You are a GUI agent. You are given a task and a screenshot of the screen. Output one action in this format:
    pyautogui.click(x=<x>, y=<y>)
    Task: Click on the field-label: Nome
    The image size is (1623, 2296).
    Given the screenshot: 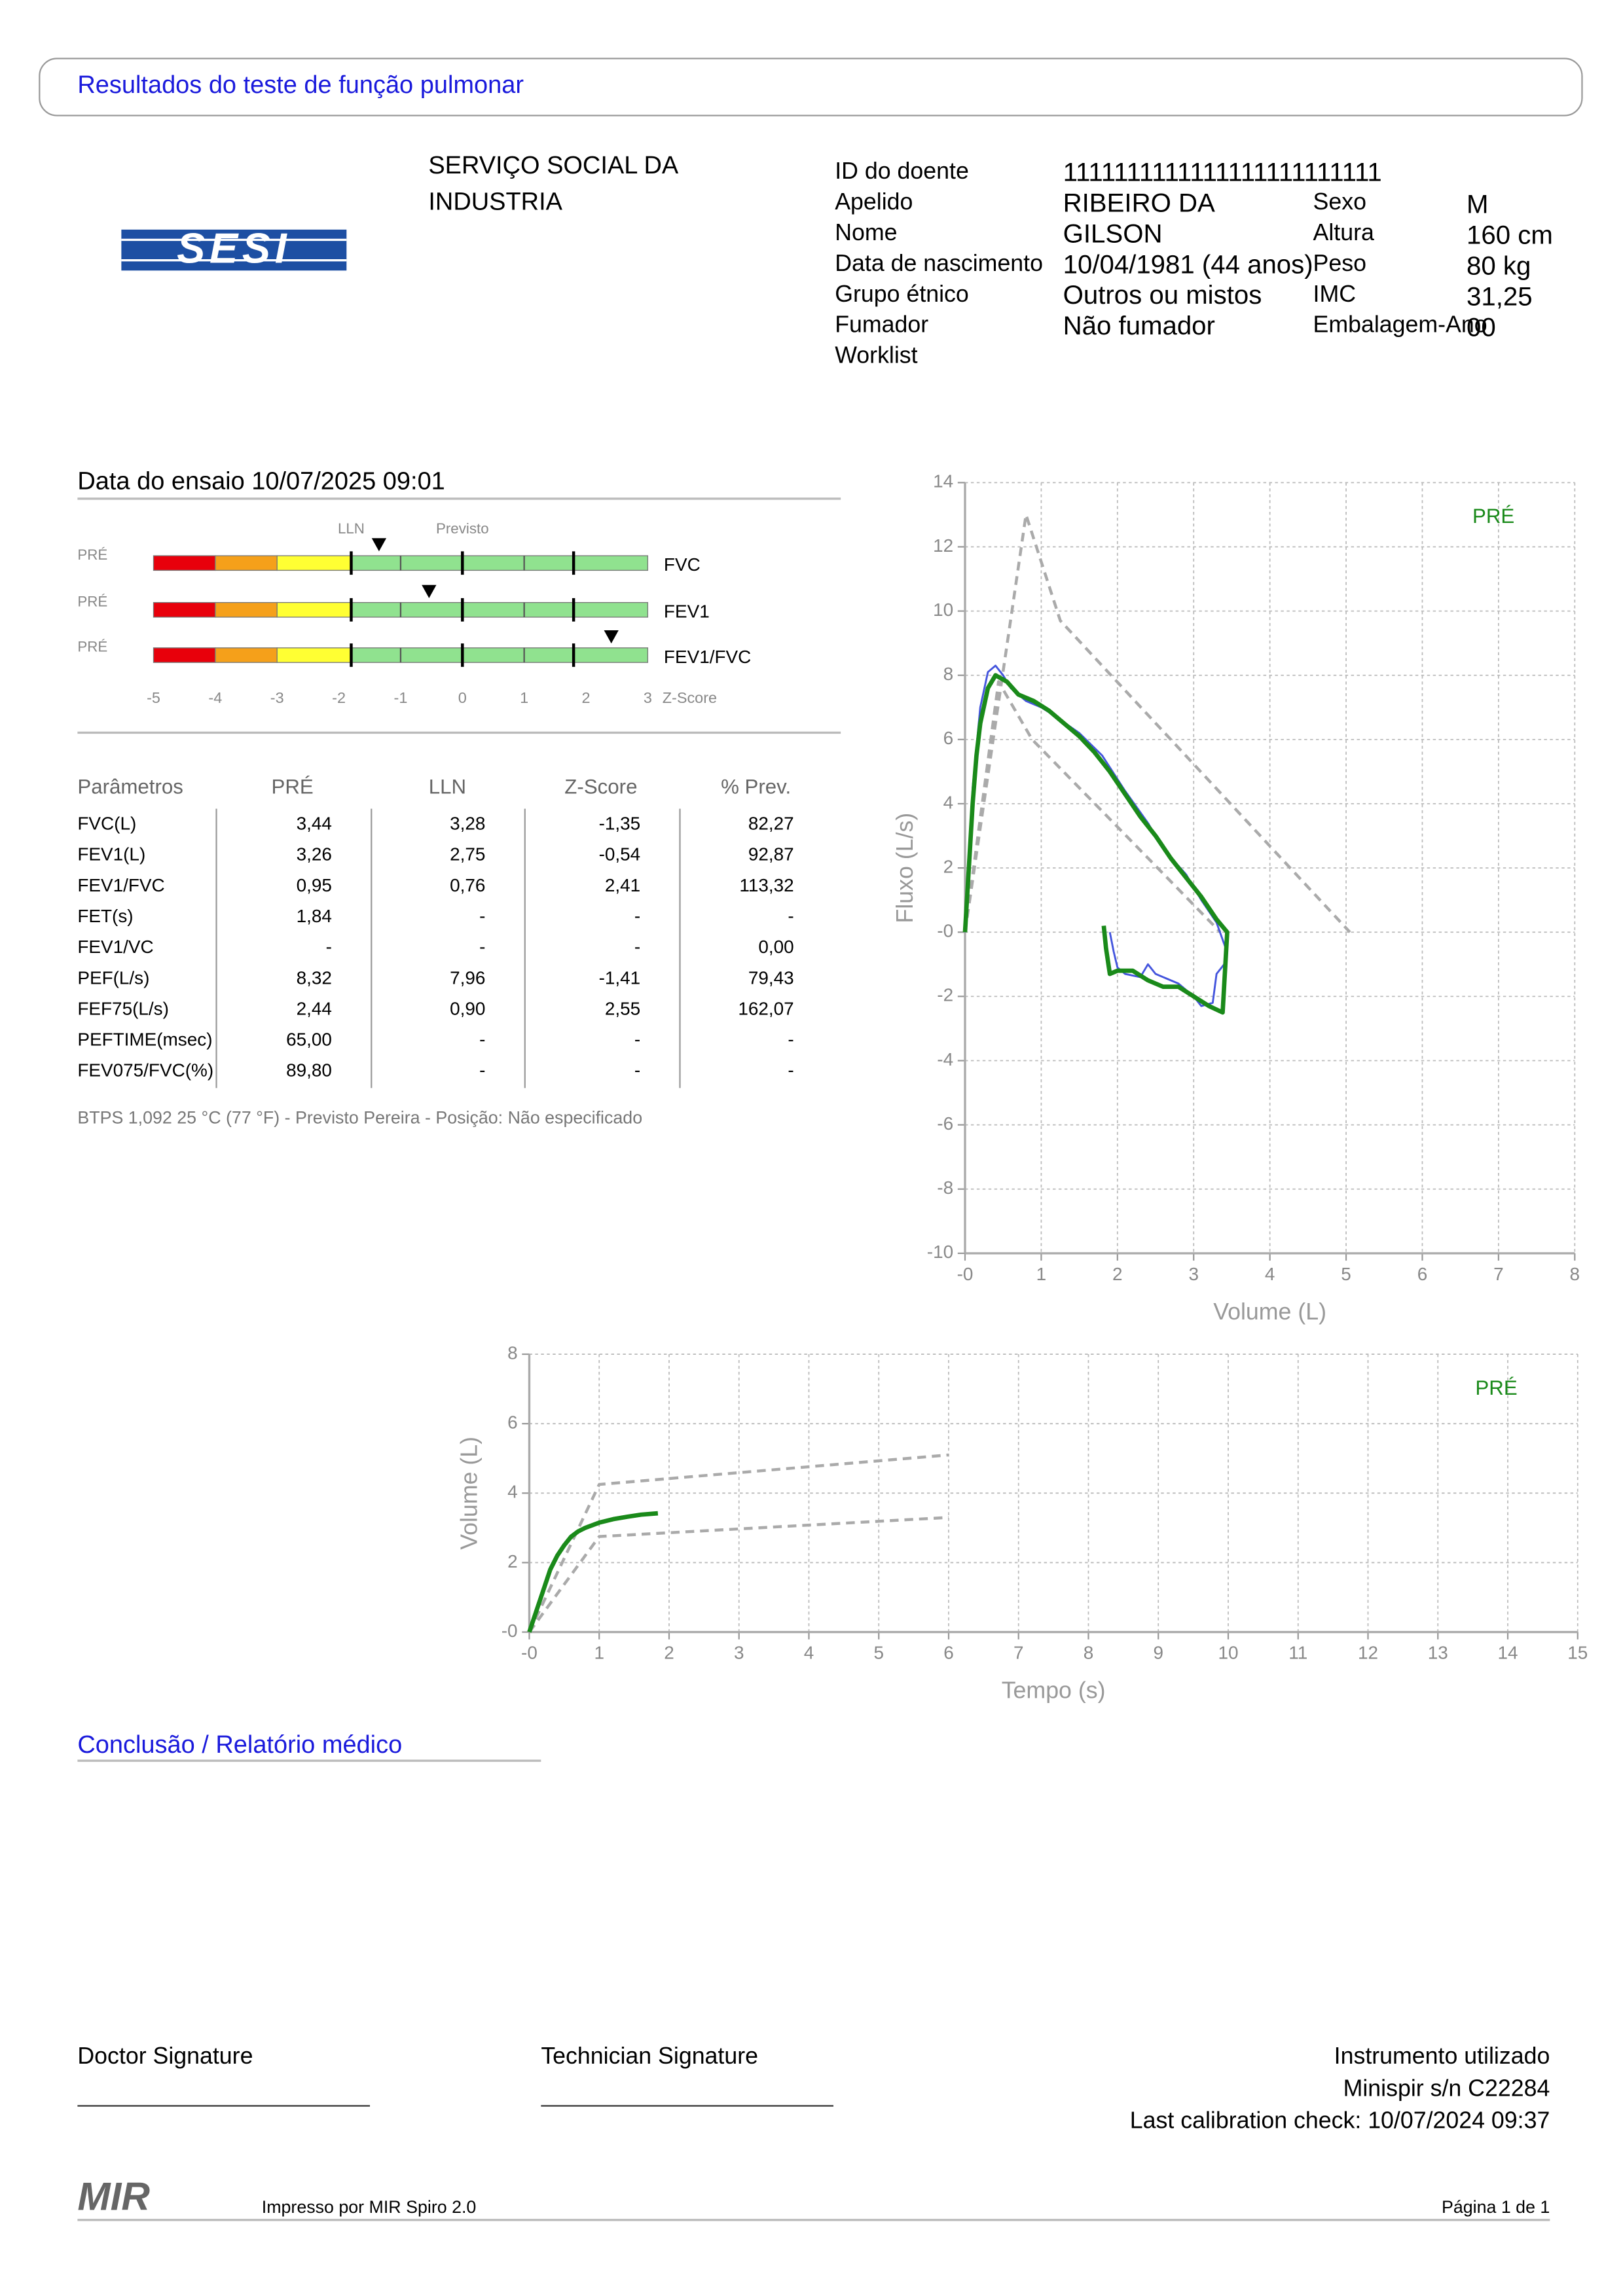 What is the action you would take?
    pyautogui.click(x=866, y=232)
    